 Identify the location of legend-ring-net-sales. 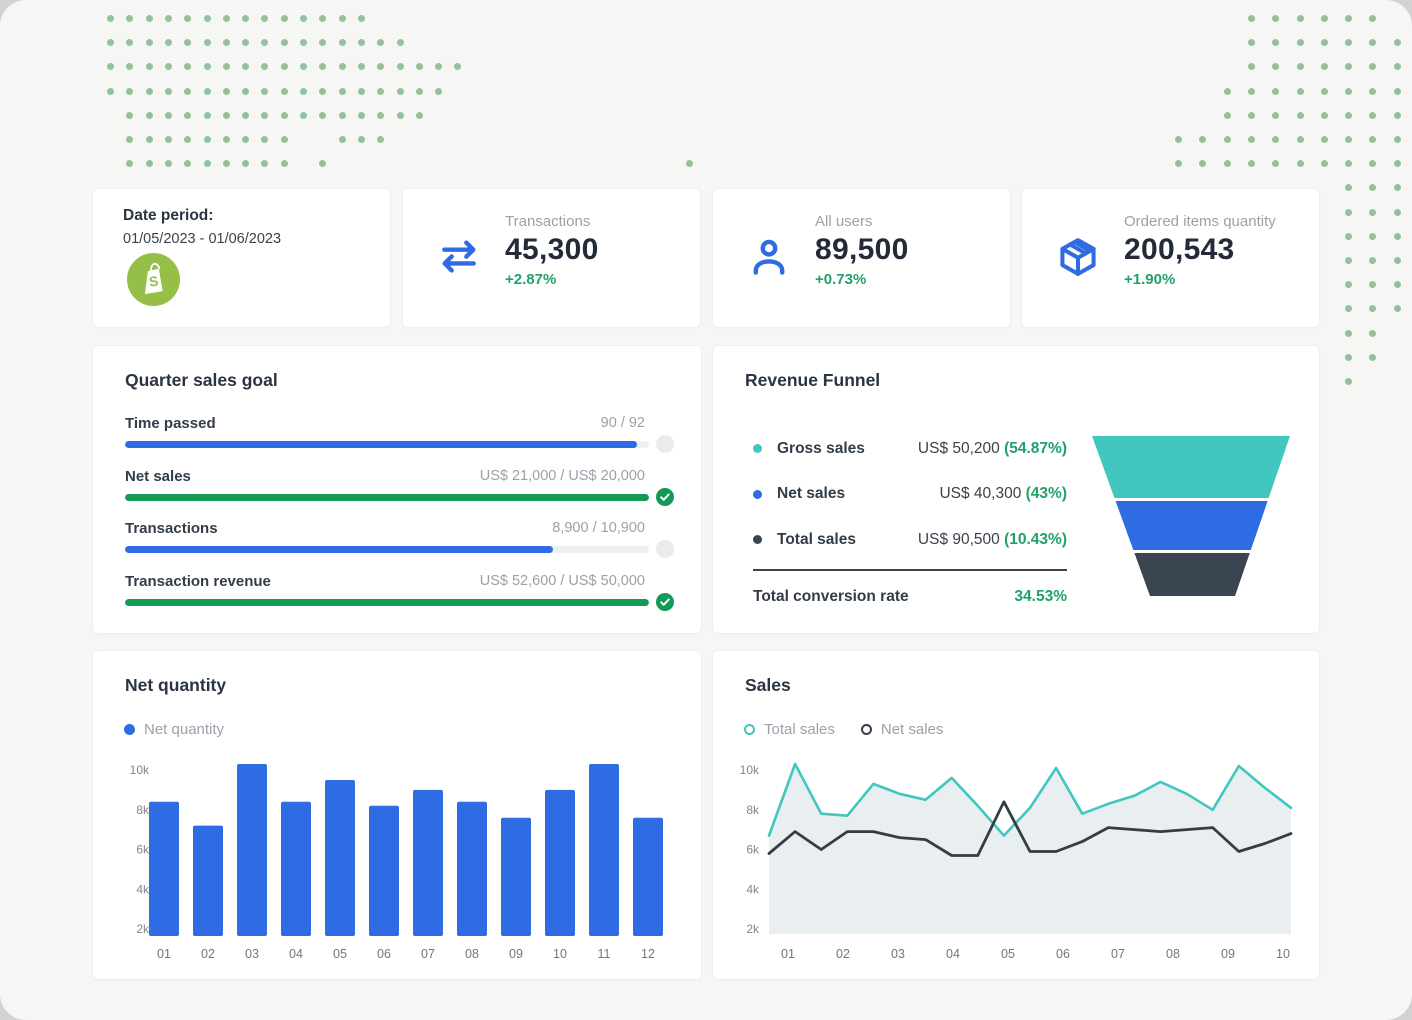
(866, 729).